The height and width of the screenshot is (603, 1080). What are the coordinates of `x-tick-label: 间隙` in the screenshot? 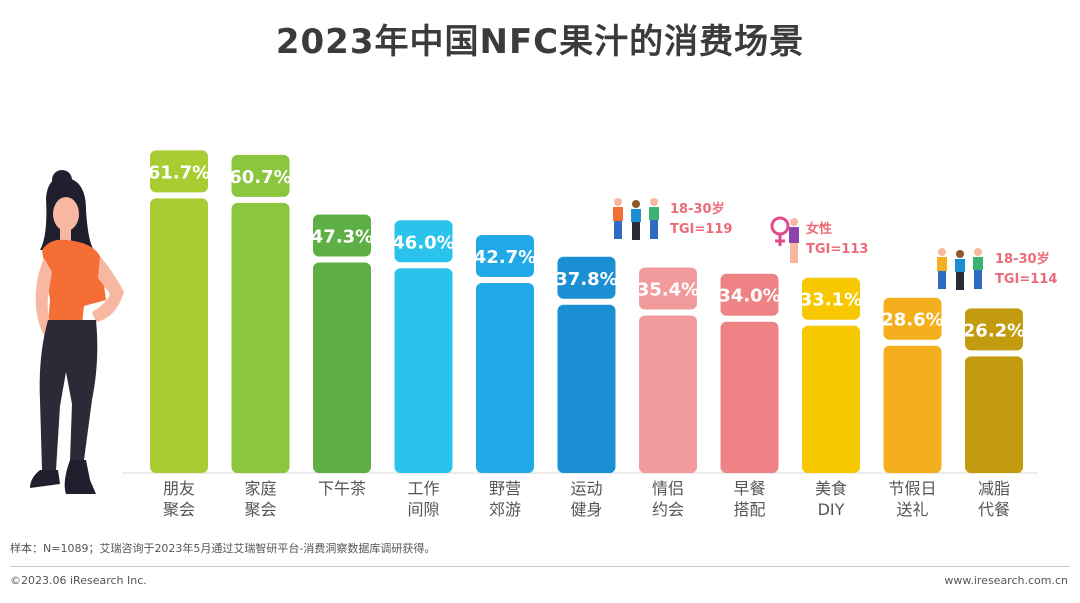 It's located at (423, 509).